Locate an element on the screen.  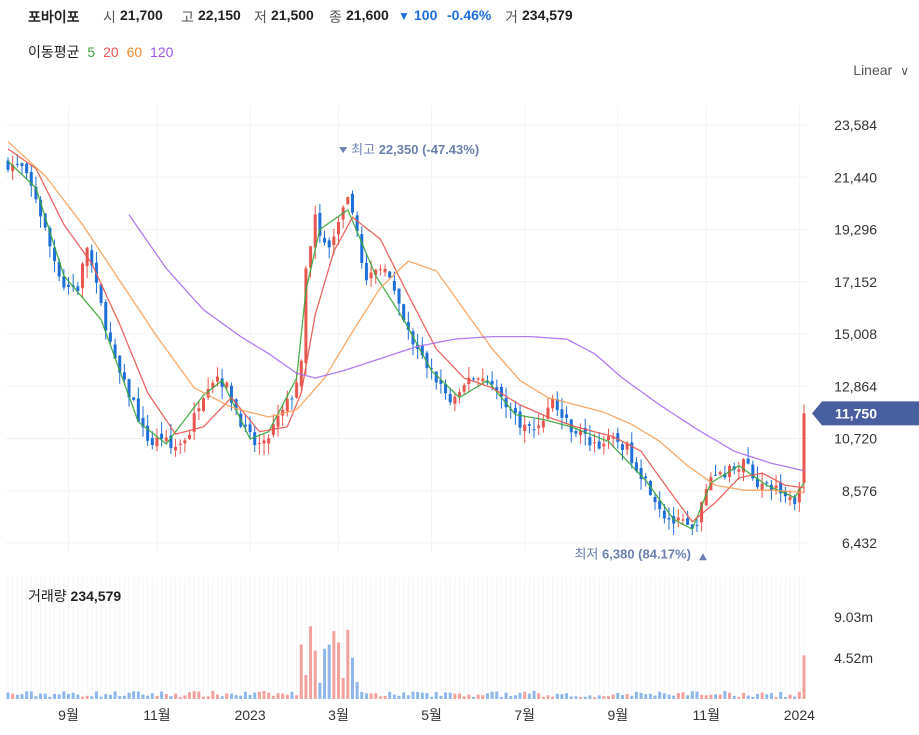
ma5-legend: 5 is located at coordinates (91, 52).